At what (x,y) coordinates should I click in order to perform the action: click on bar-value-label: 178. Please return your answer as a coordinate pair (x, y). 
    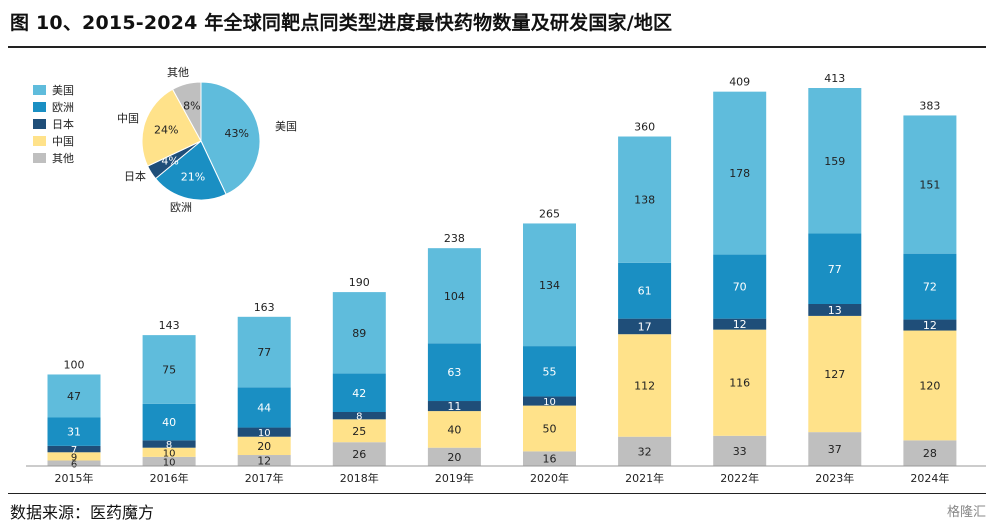
    Looking at the image, I should click on (739, 173).